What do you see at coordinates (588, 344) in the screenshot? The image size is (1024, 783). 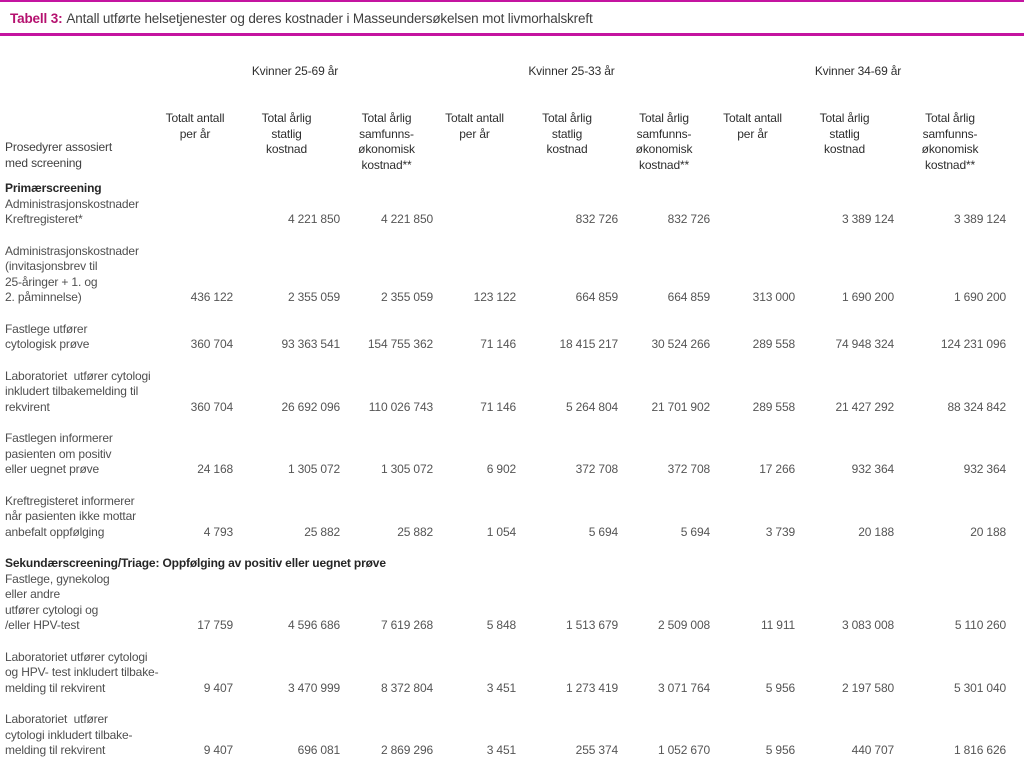 I see `value-cell: 18 415 217` at bounding box center [588, 344].